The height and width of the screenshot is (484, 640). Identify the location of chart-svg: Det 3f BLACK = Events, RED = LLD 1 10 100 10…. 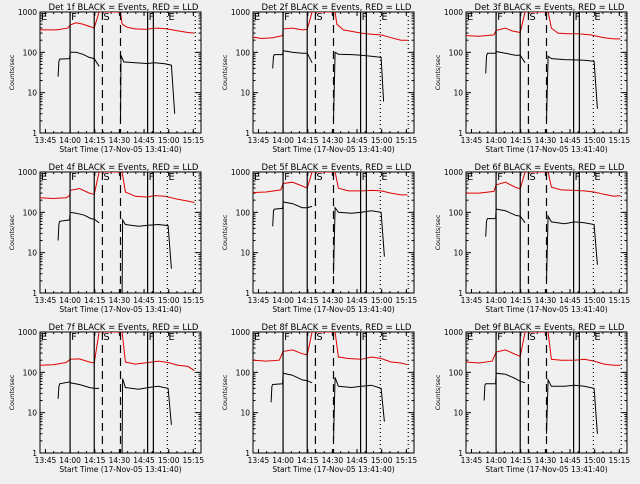
(532, 78).